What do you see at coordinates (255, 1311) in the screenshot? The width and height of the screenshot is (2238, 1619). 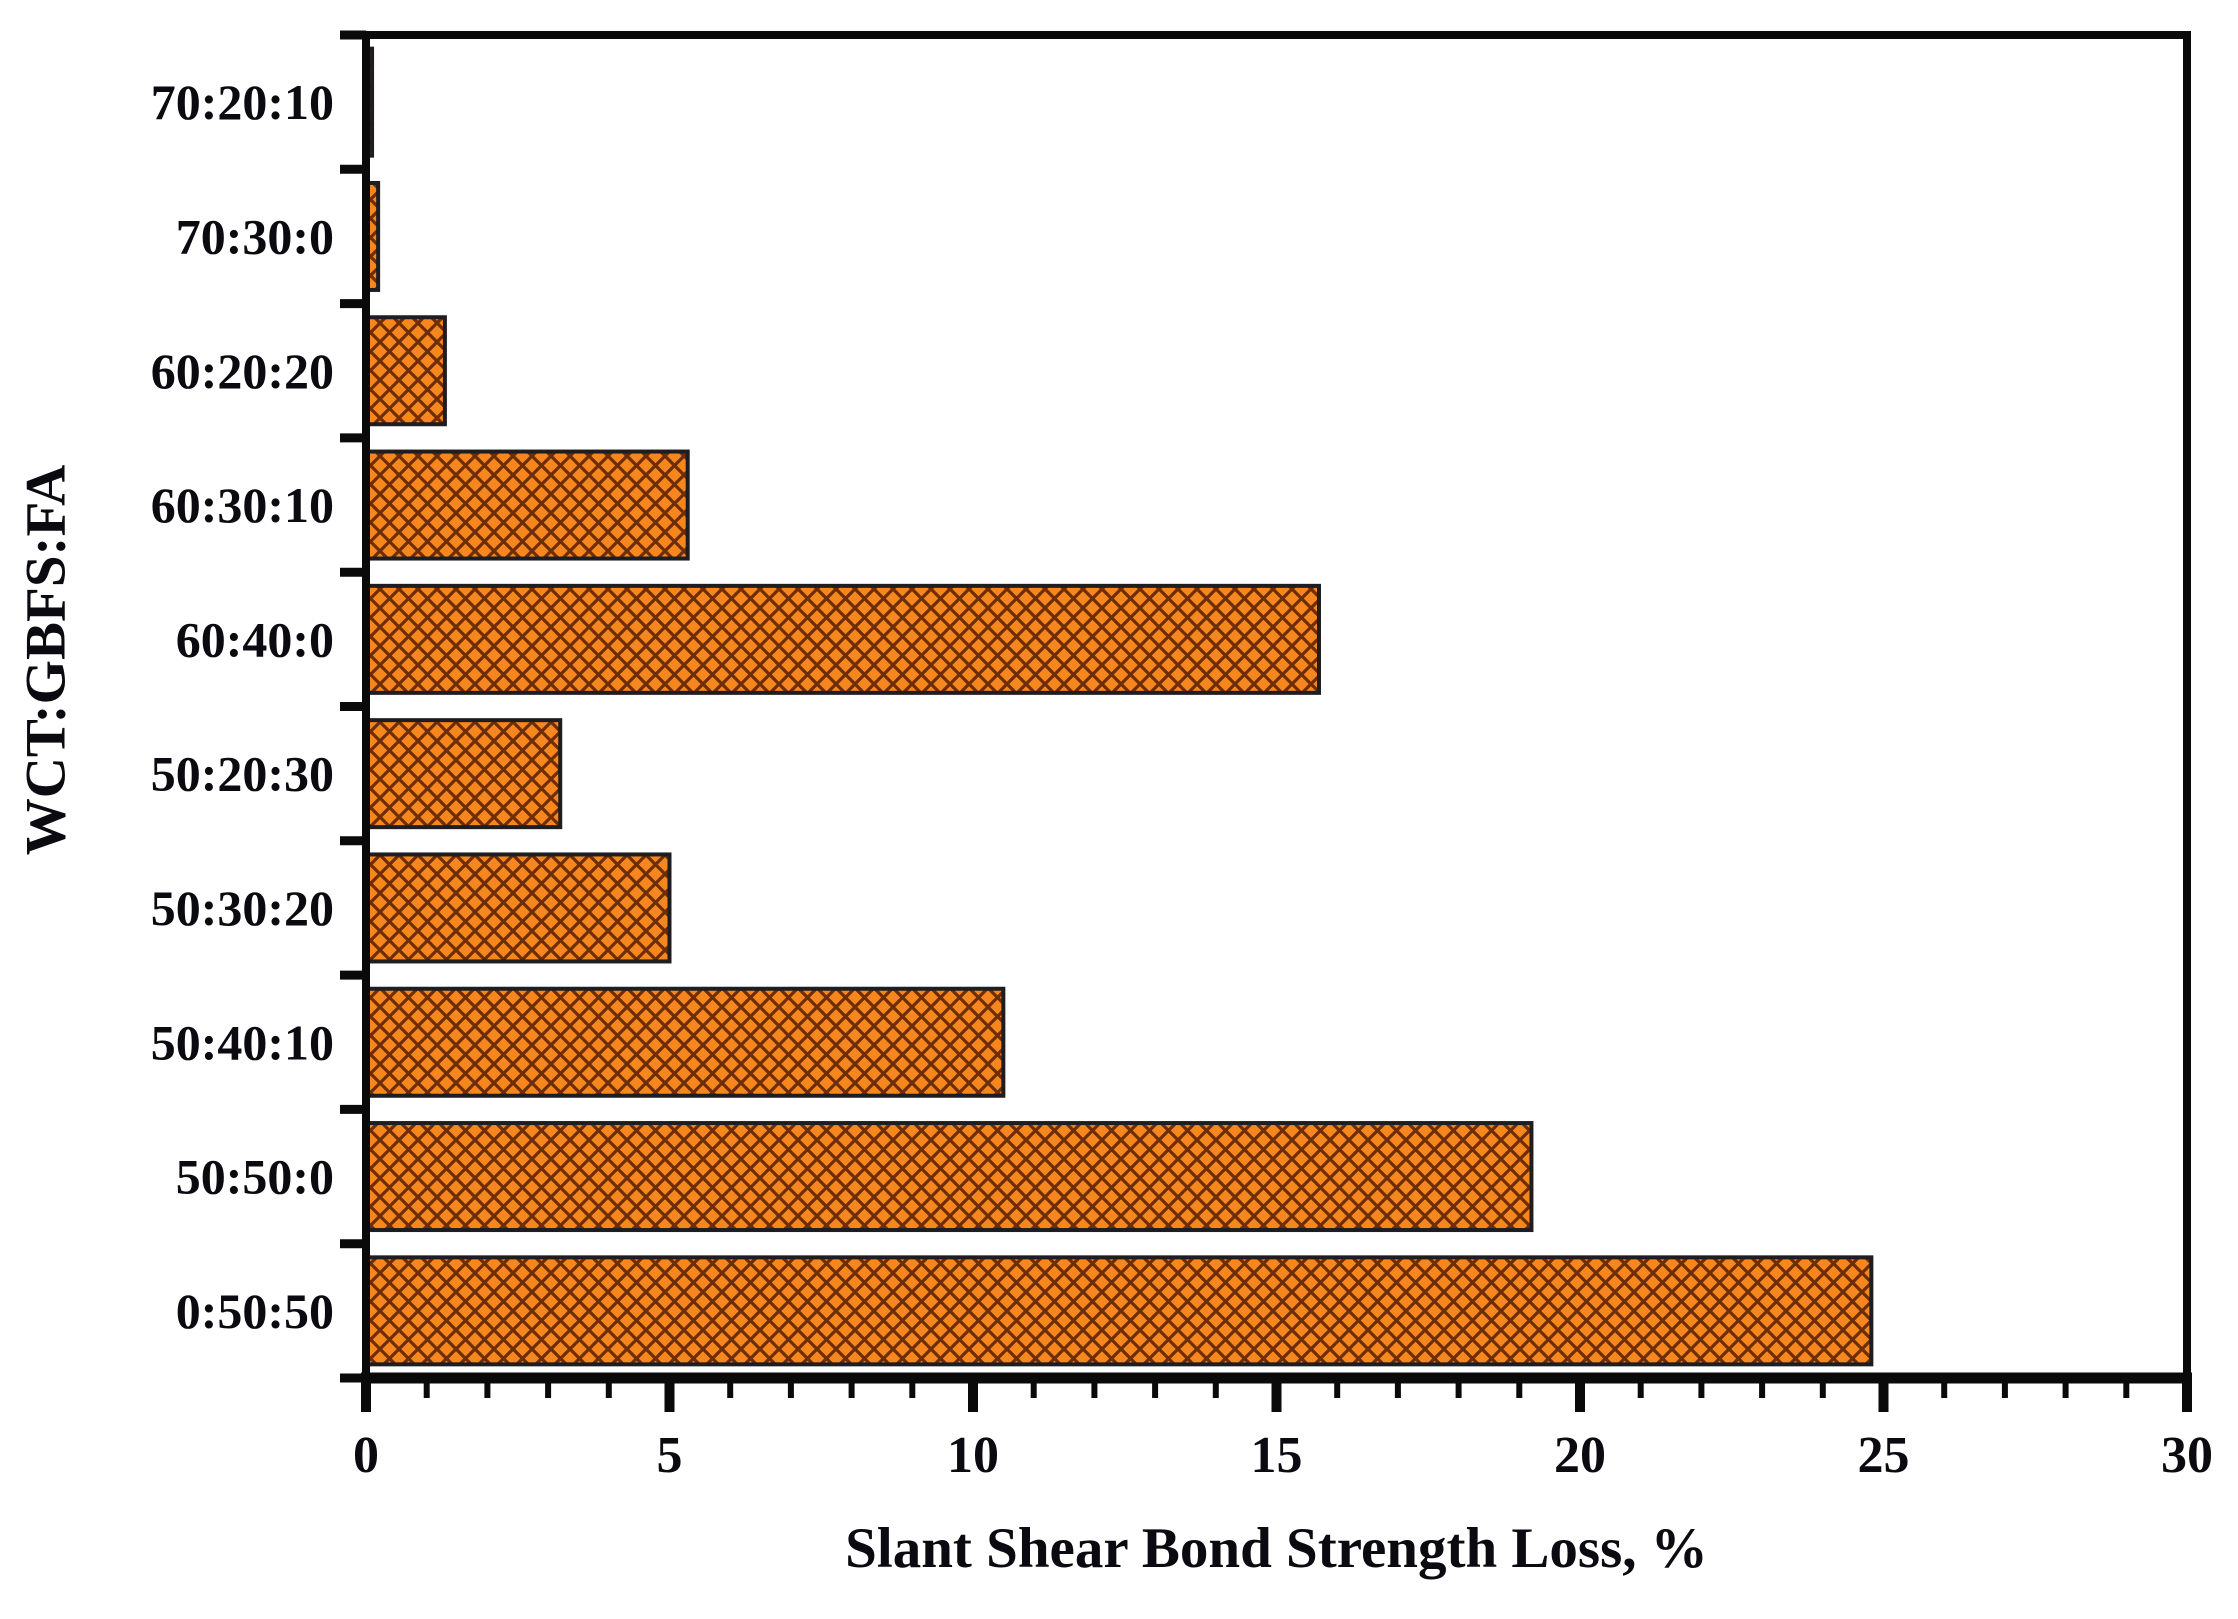 I see `y-axis-category-label: 0:50:50` at bounding box center [255, 1311].